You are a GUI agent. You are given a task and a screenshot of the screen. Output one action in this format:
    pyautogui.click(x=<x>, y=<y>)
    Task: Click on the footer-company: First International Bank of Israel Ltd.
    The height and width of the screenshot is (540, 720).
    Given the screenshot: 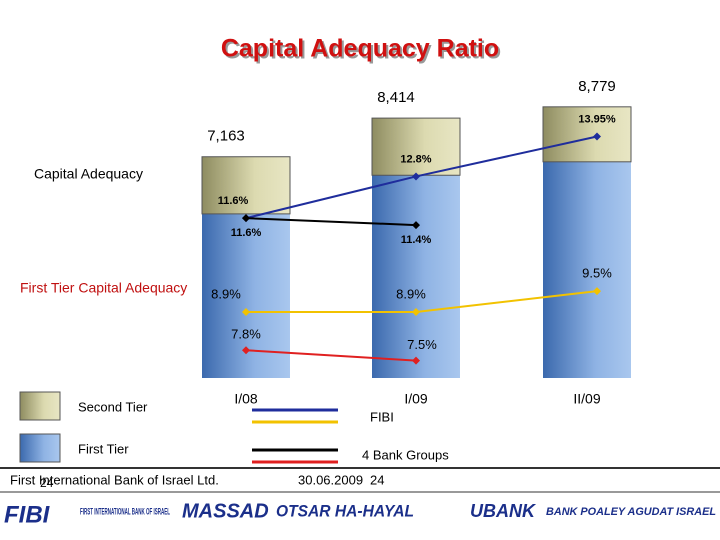 What is the action you would take?
    pyautogui.click(x=114, y=479)
    